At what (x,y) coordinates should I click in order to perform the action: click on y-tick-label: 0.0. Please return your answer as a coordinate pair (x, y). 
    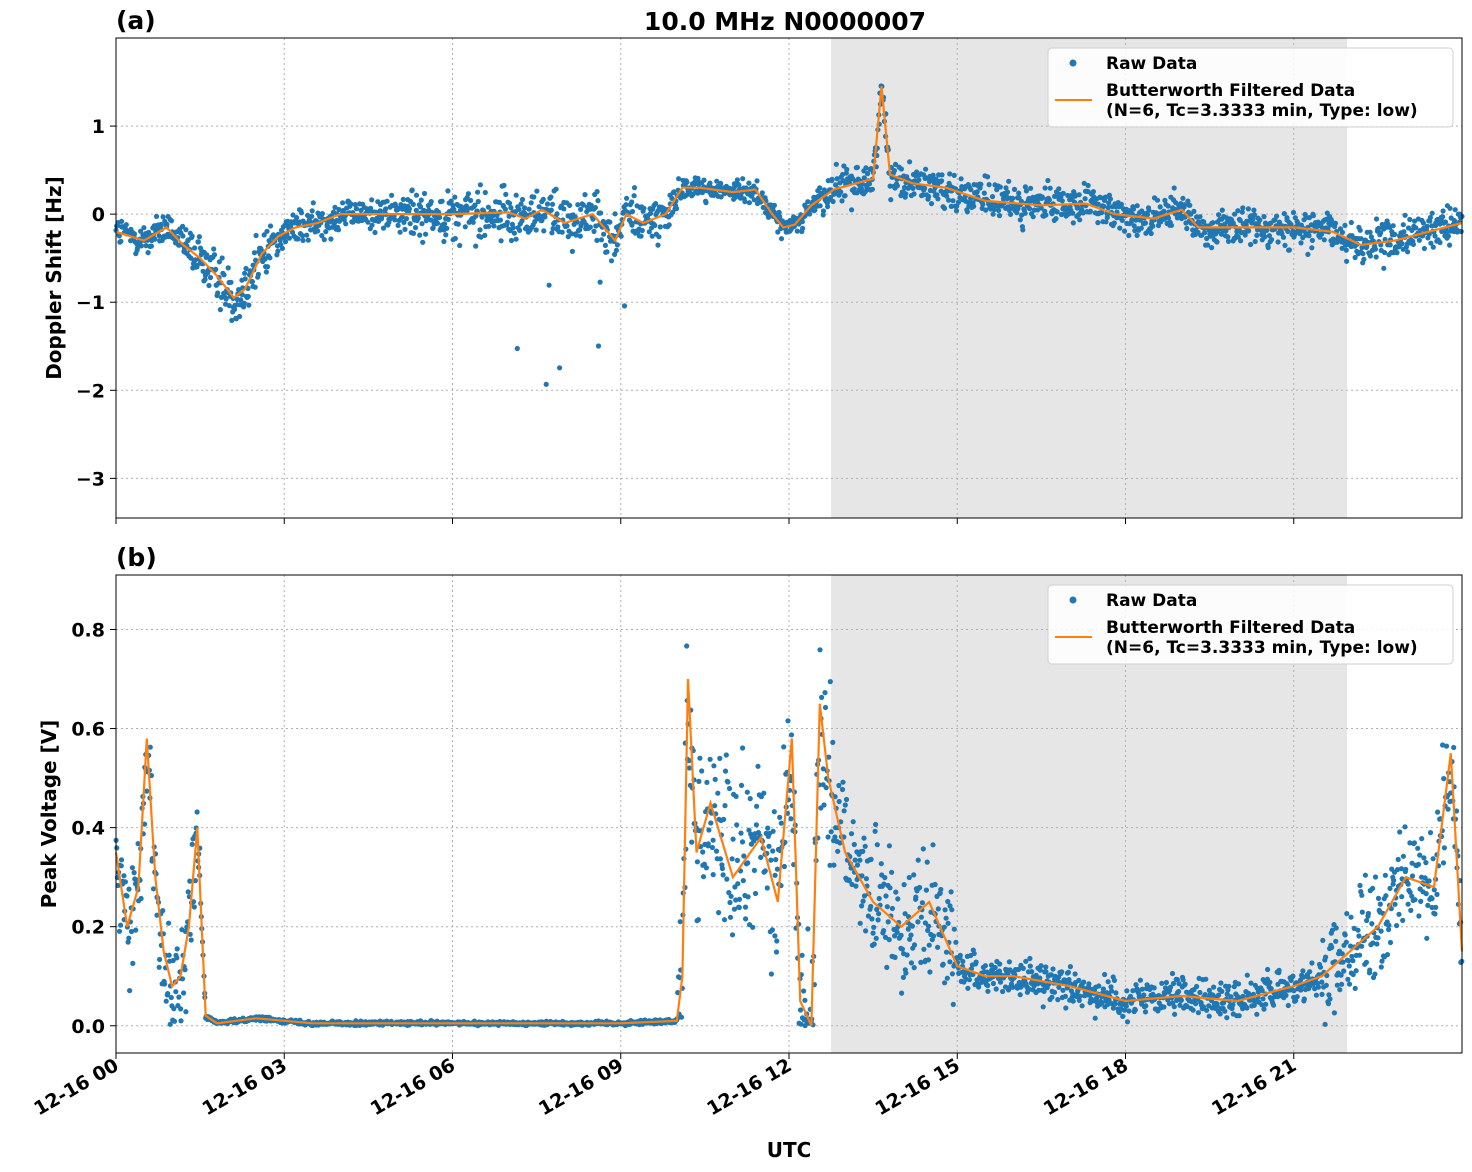
    Looking at the image, I should click on (88, 1027).